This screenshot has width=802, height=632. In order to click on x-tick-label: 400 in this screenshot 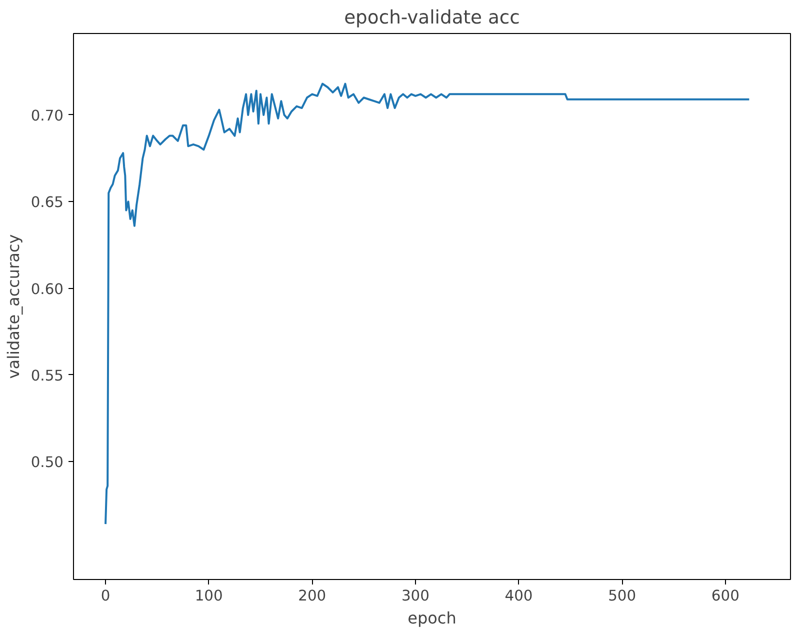, I will do `click(518, 596)`.